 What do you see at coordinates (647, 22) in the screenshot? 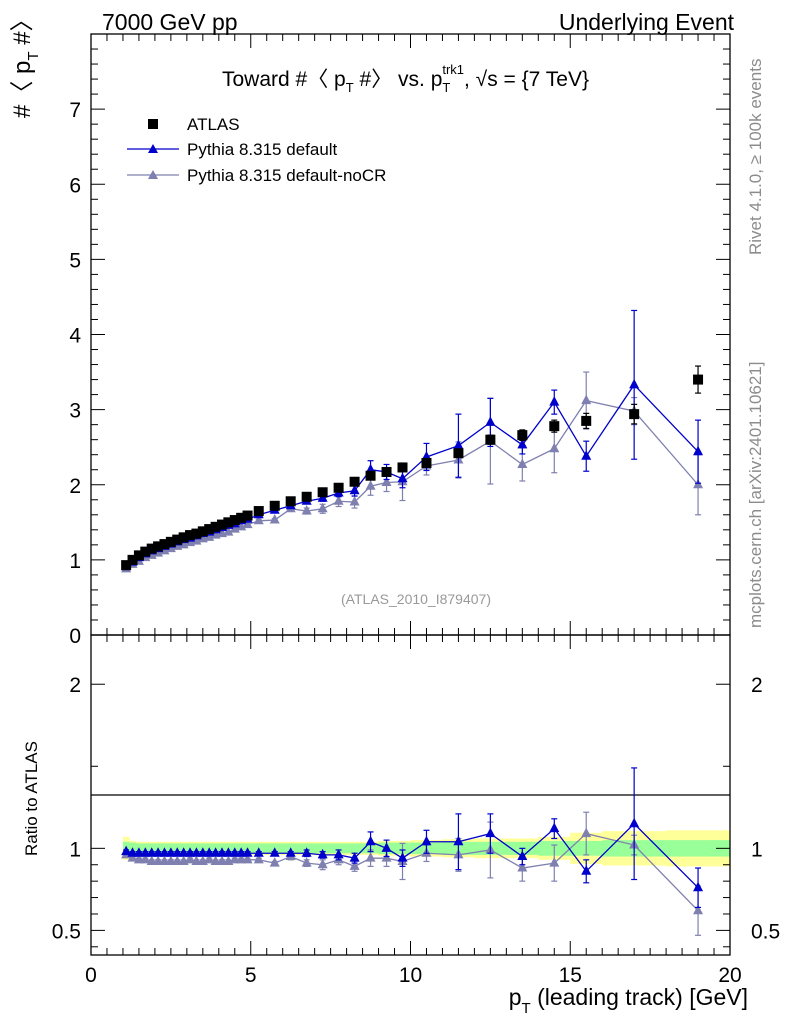
I see `header-right-label: Underlying Event` at bounding box center [647, 22].